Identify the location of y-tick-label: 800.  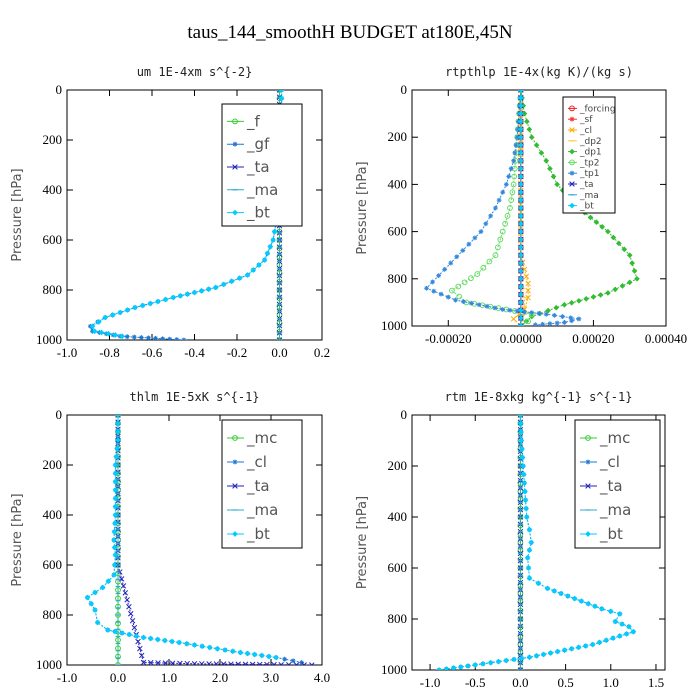
(53, 289).